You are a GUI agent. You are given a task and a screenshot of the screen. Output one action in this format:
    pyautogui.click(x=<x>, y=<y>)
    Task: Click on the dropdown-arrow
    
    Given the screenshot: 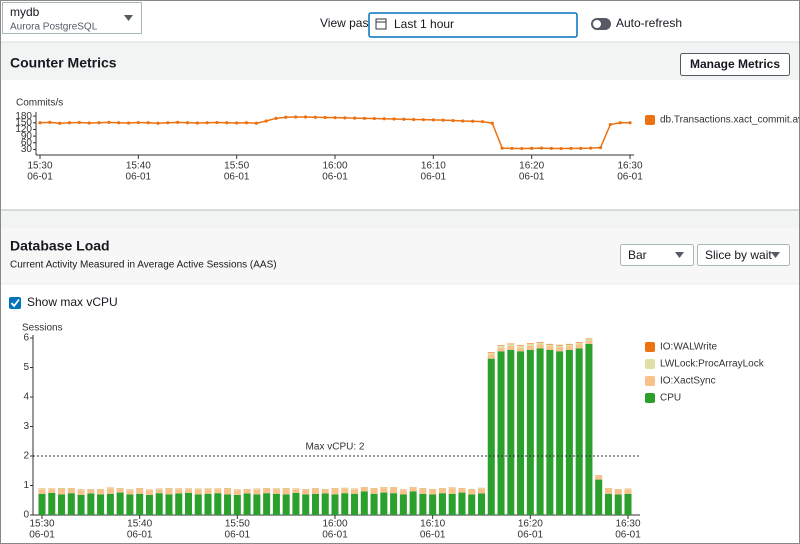 What is the action you would take?
    pyautogui.click(x=679, y=255)
    